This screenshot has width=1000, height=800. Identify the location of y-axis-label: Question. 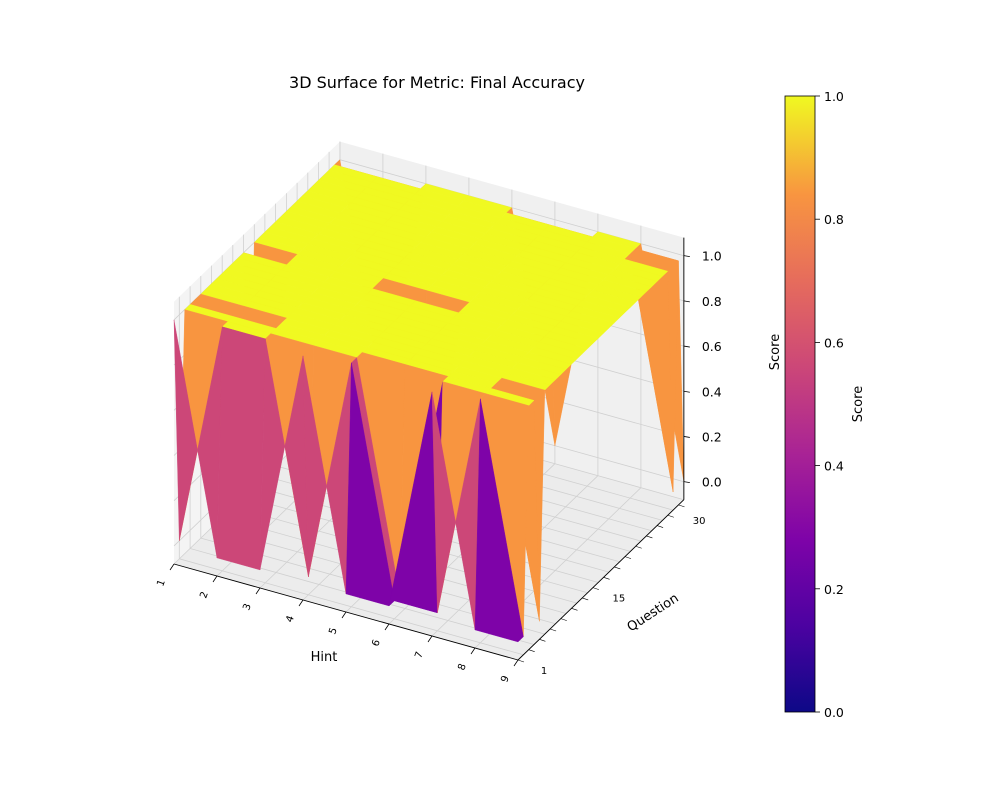
(653, 613).